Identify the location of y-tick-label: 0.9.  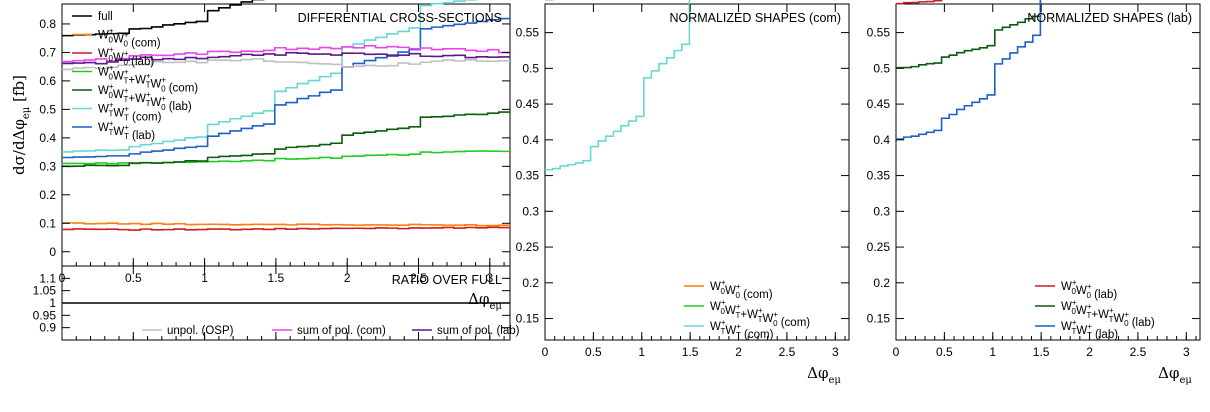
(47, 328).